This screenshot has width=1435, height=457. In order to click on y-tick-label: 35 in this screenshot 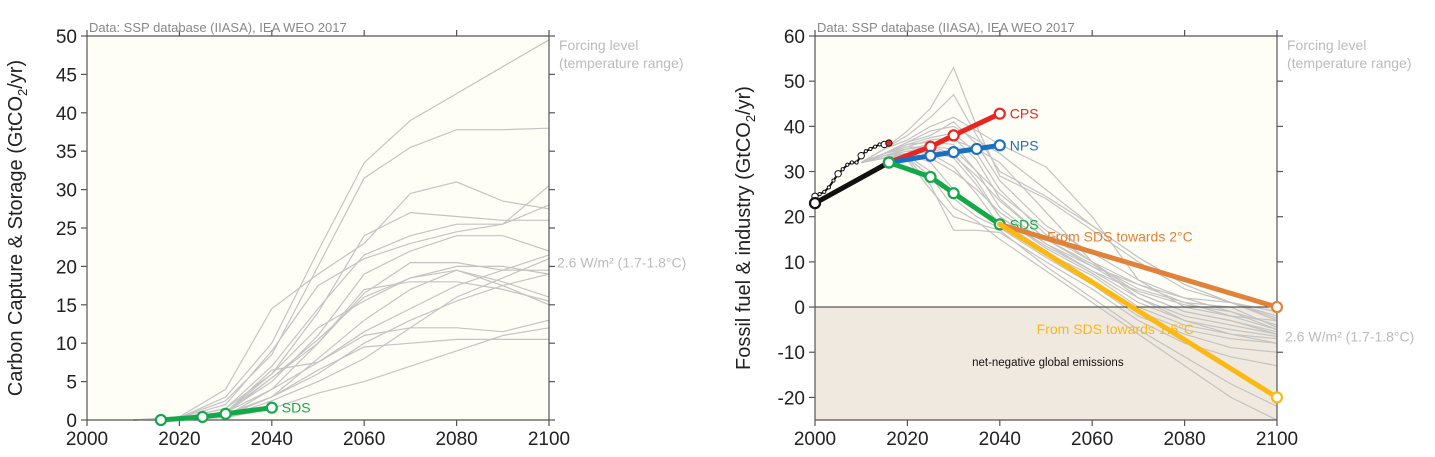, I will do `click(66, 152)`.